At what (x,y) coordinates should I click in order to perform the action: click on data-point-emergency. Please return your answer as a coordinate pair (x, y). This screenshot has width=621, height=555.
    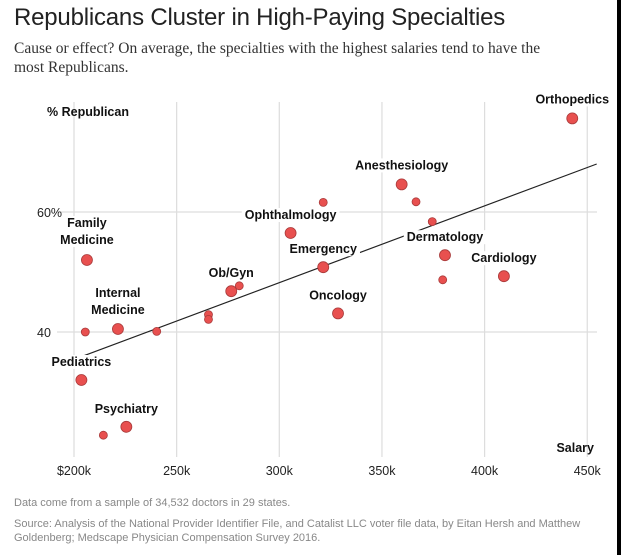
    Looking at the image, I should click on (323, 267).